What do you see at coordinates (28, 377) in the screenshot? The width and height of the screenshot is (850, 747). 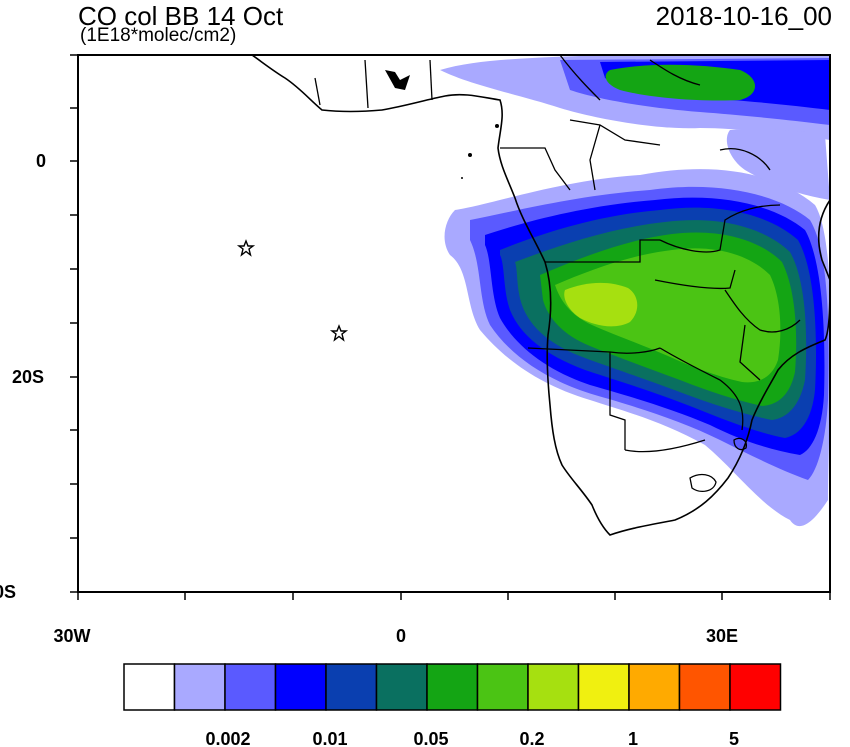 I see `lat-tick-label: 20S` at bounding box center [28, 377].